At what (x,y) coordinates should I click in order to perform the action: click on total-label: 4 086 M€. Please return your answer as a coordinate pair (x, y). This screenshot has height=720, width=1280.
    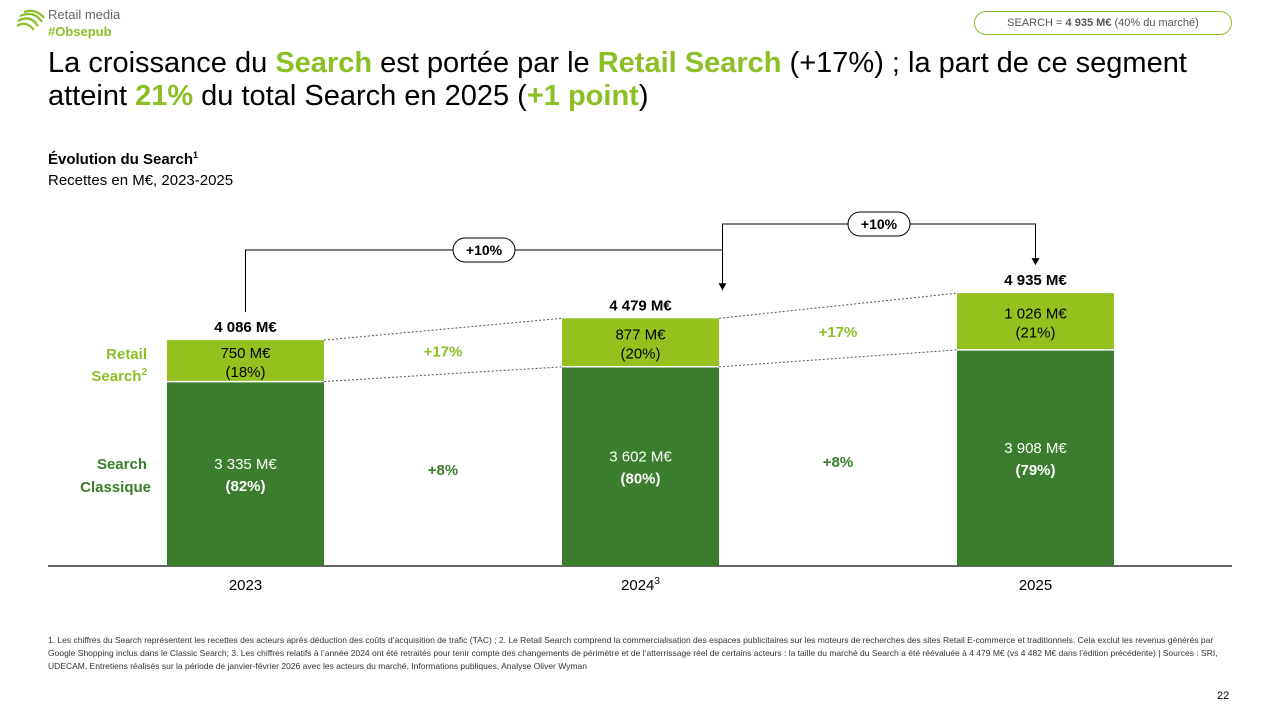
    Looking at the image, I should click on (245, 327).